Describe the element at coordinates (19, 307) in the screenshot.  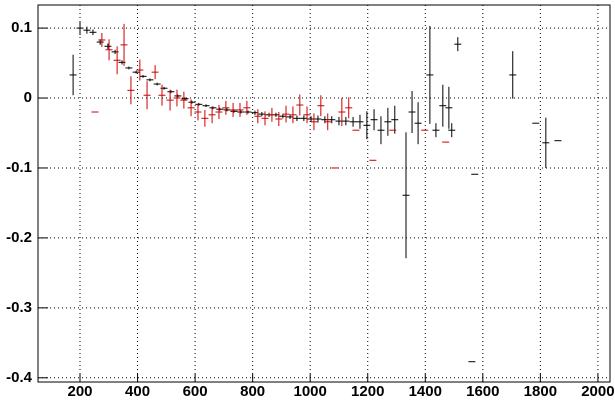
I see `y-tick-label: -0.3` at that location.